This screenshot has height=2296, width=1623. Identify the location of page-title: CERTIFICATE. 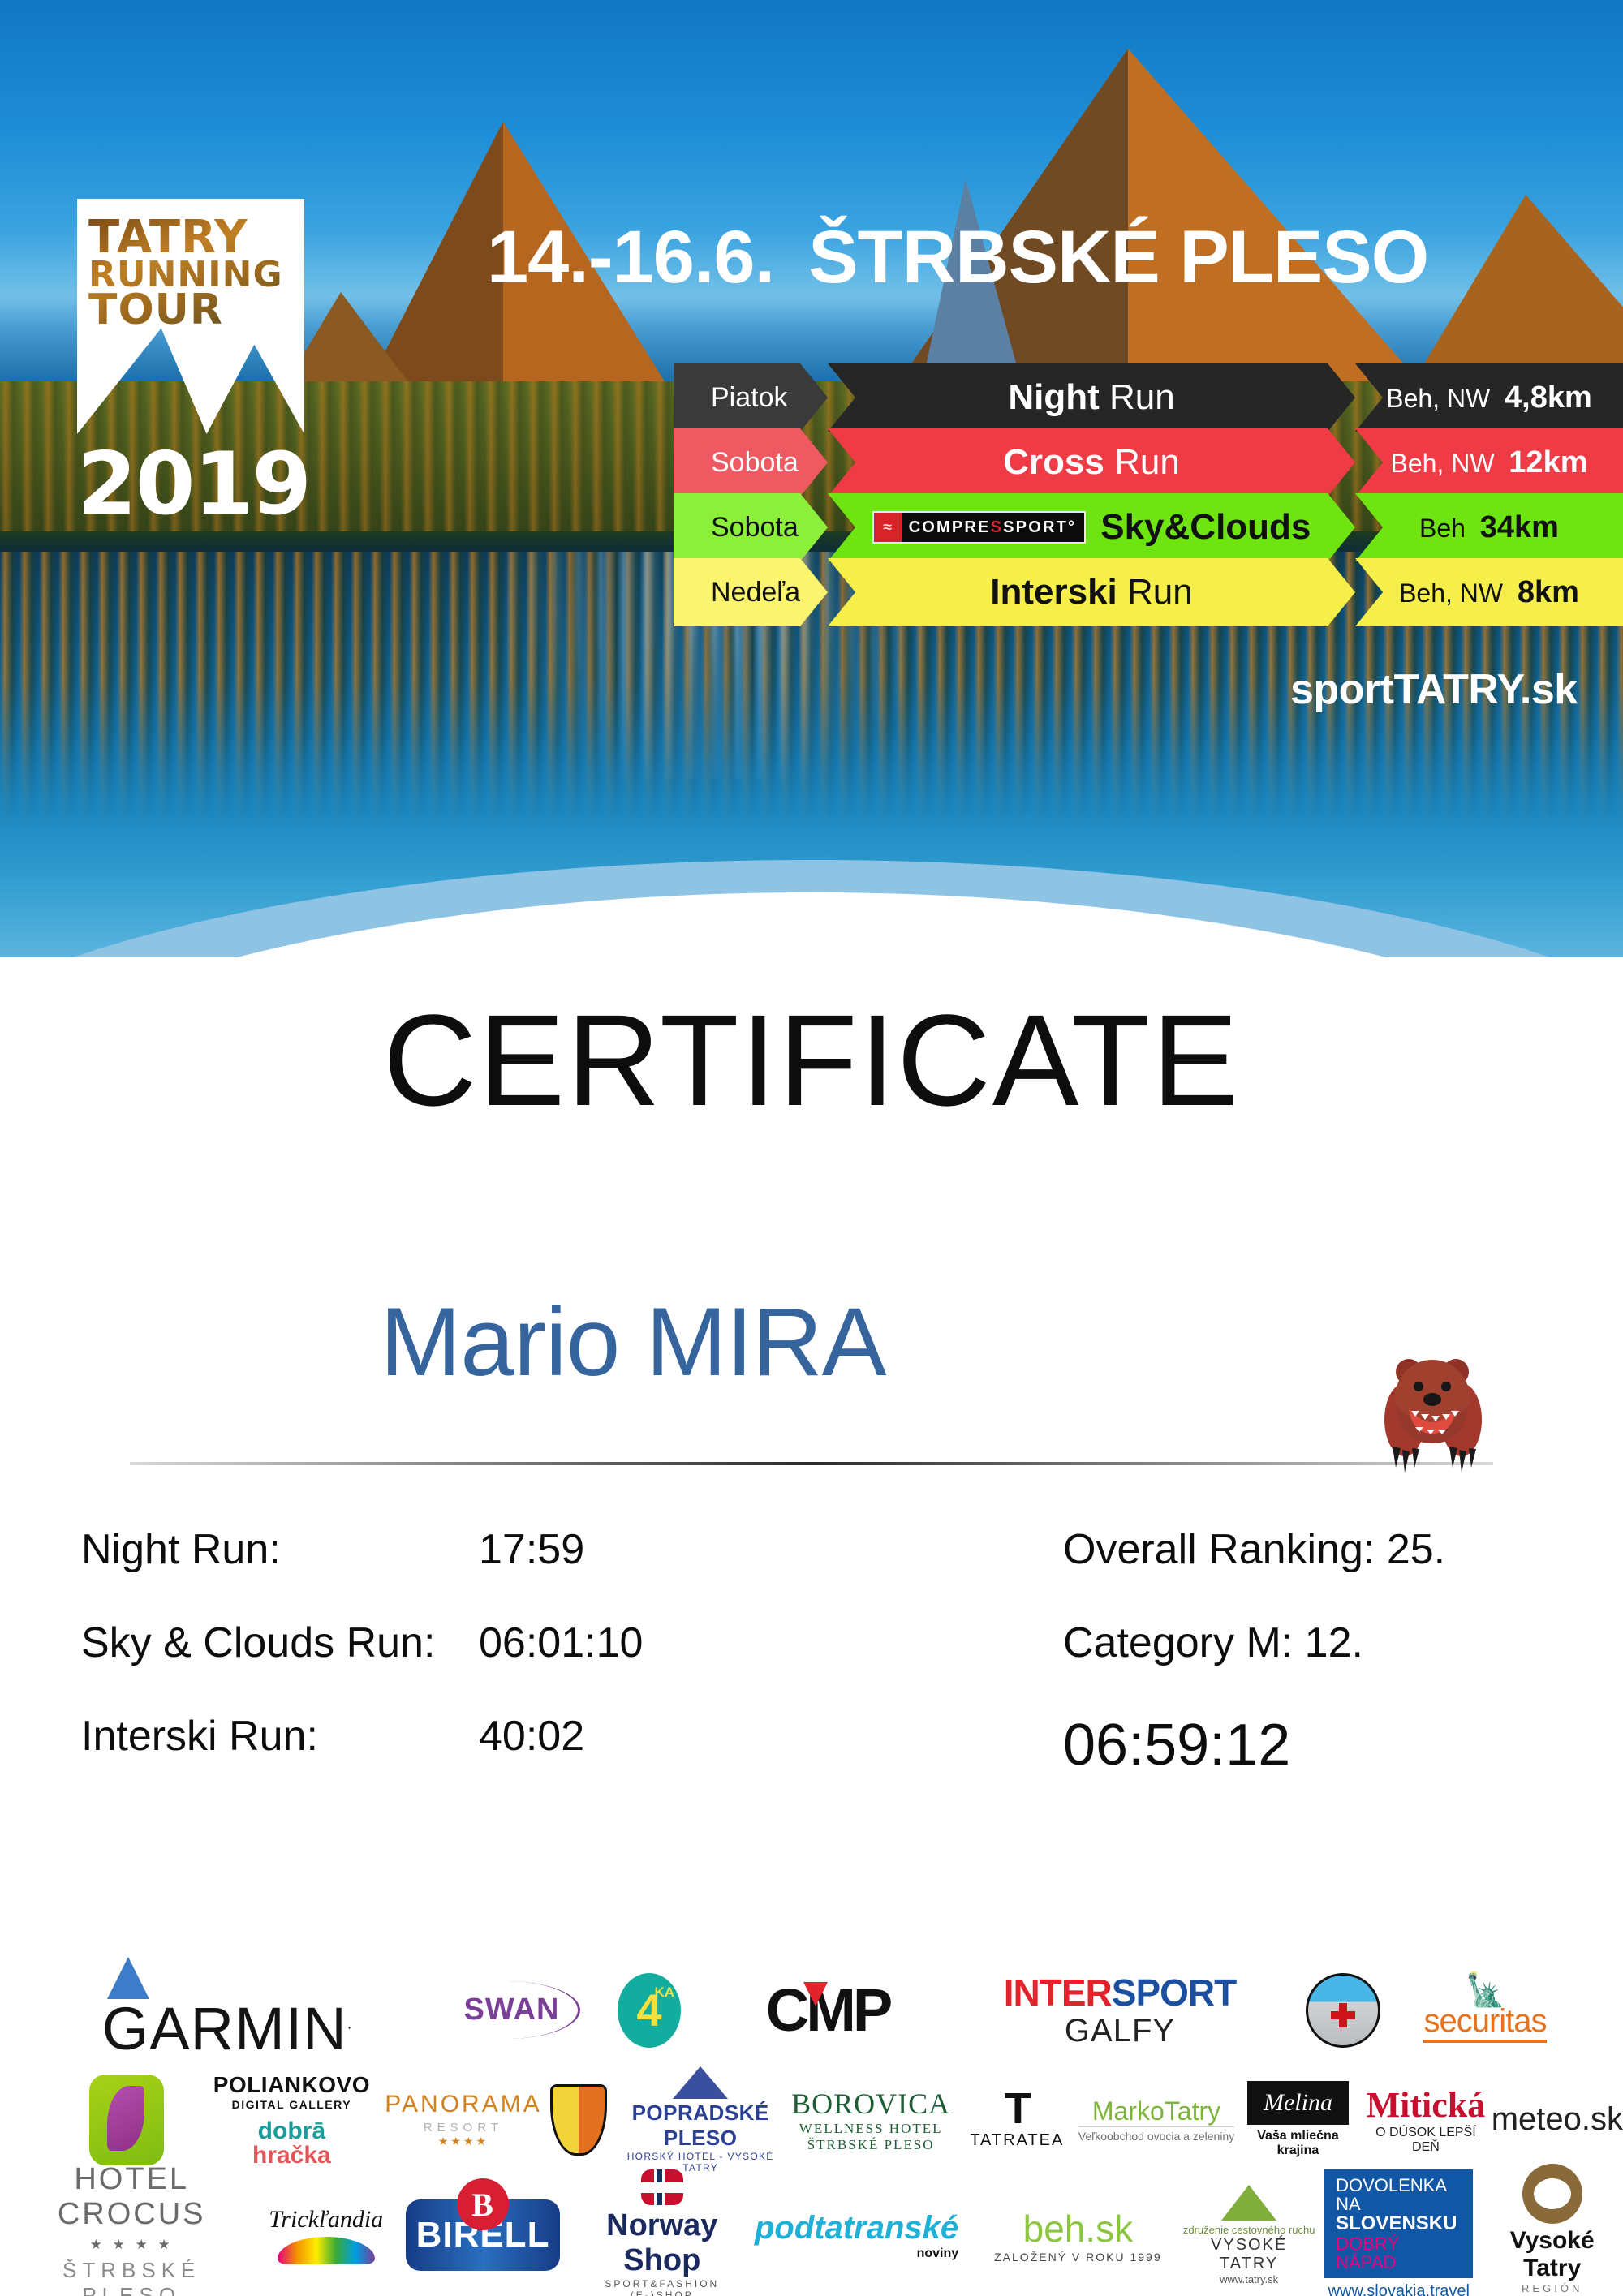
(811, 1060).